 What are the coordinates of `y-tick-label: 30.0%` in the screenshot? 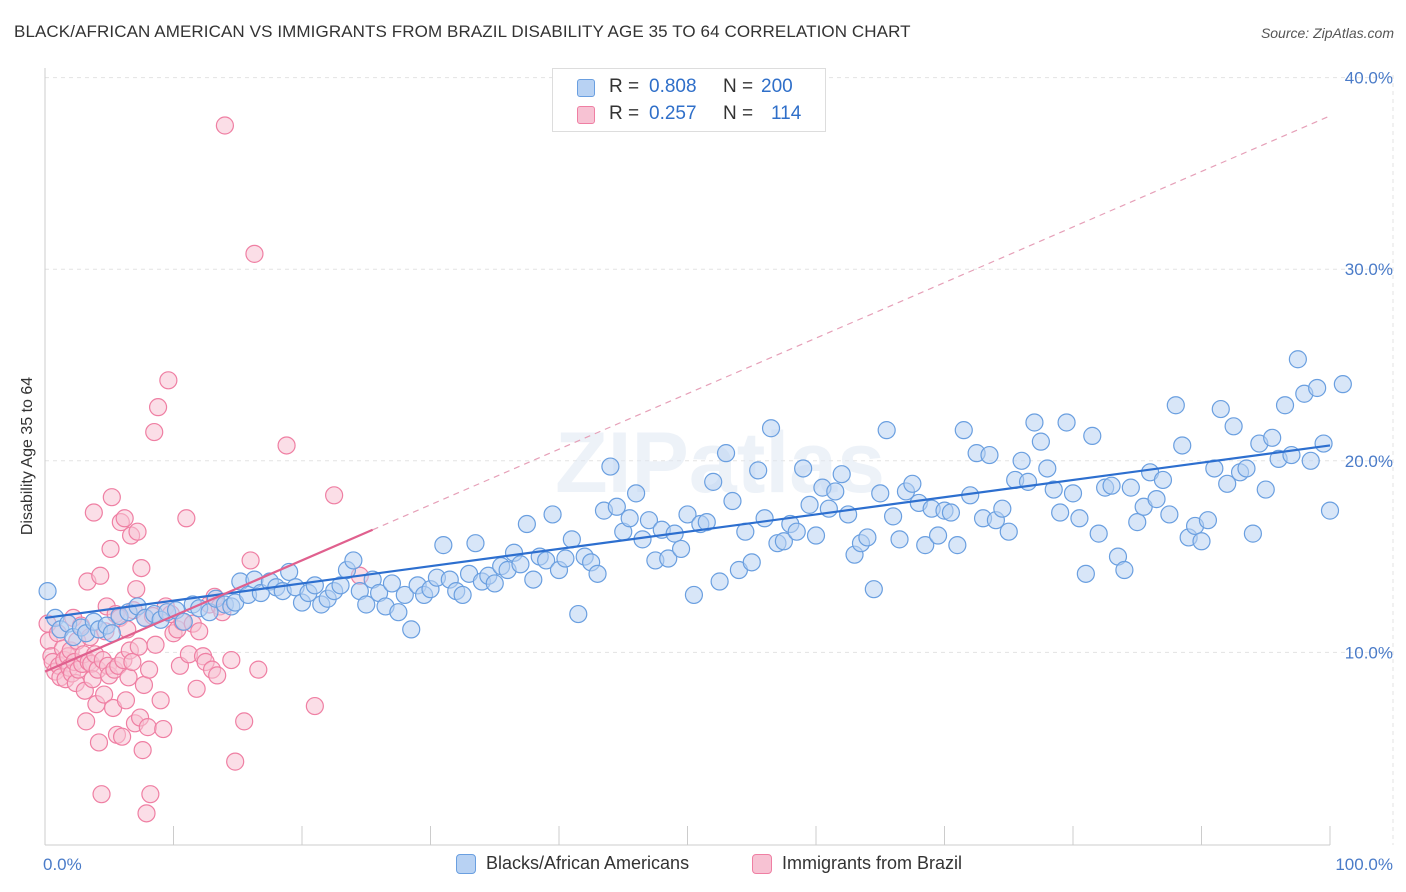 It's located at (1369, 269).